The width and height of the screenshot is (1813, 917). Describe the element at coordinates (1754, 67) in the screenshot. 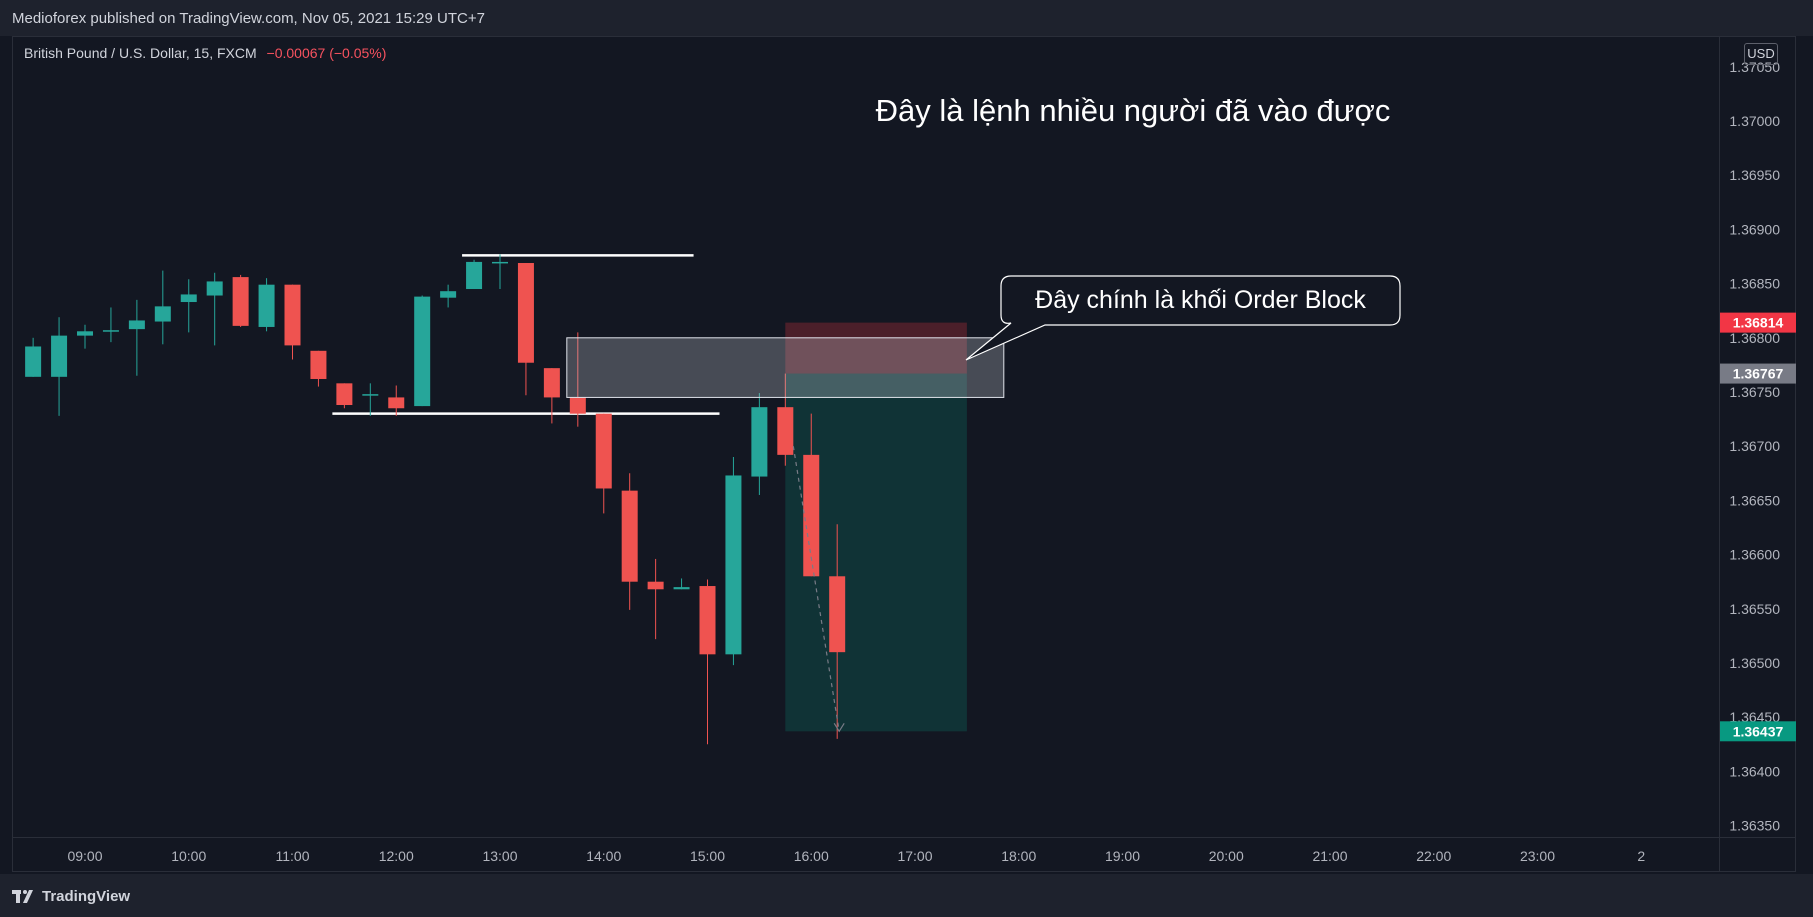

I see `y-tick-label: 1.37050` at that location.